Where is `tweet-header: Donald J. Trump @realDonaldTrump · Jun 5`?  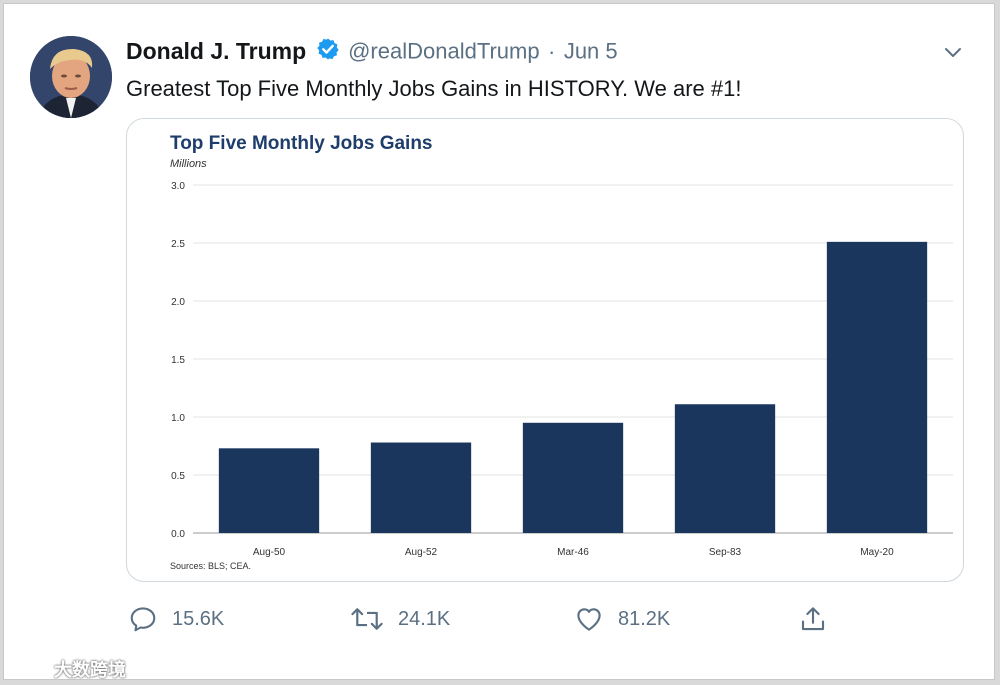 tweet-header: Donald J. Trump @realDonaldTrump · Jun 5 is located at coordinates (372, 51).